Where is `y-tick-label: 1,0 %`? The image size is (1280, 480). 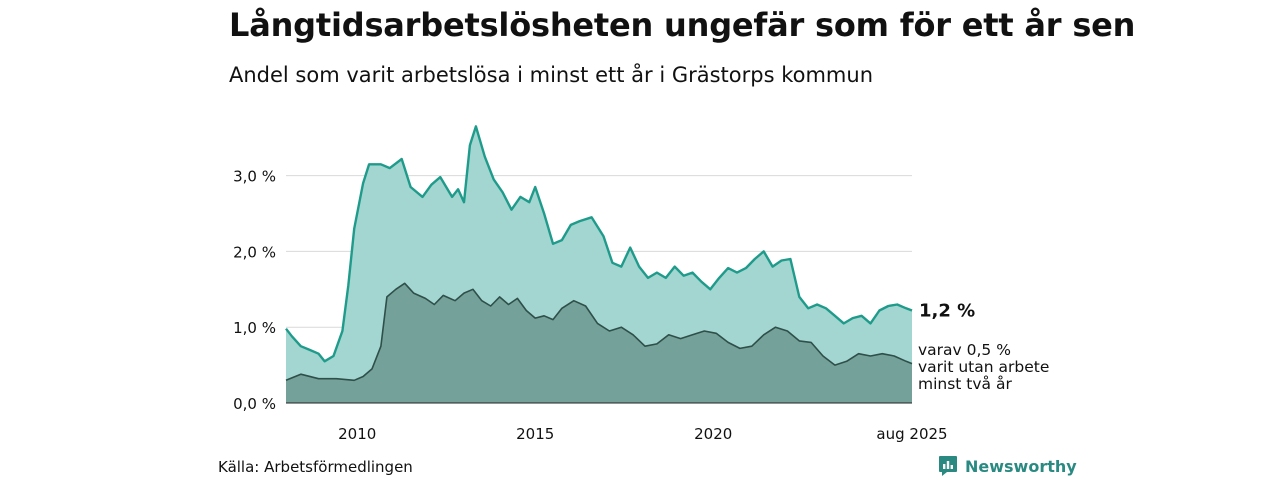 y-tick-label: 1,0 % is located at coordinates (254, 328).